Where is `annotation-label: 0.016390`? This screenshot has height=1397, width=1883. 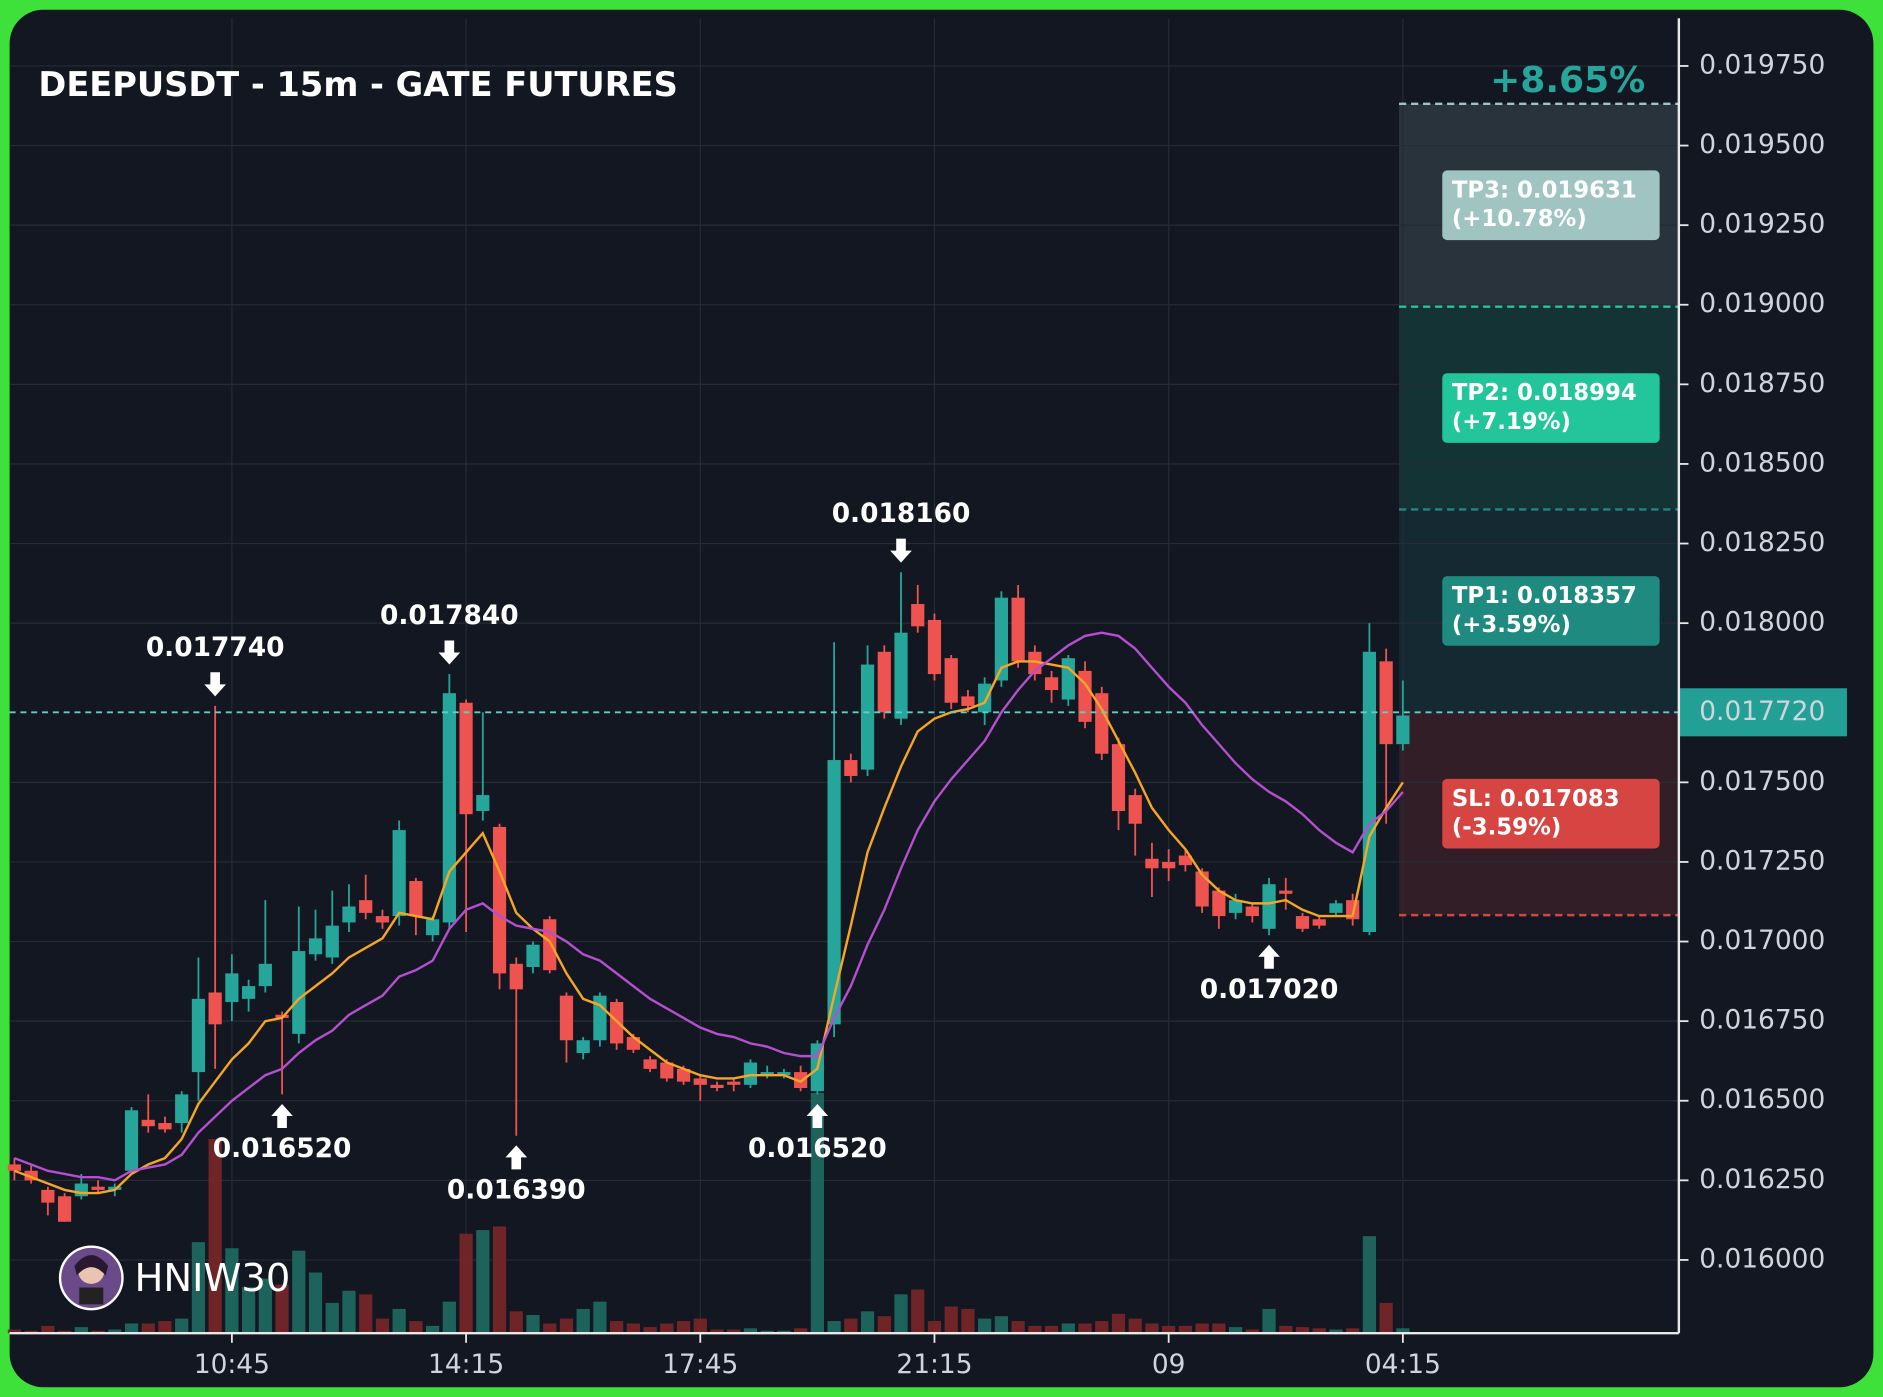
annotation-label: 0.016390 is located at coordinates (516, 1190).